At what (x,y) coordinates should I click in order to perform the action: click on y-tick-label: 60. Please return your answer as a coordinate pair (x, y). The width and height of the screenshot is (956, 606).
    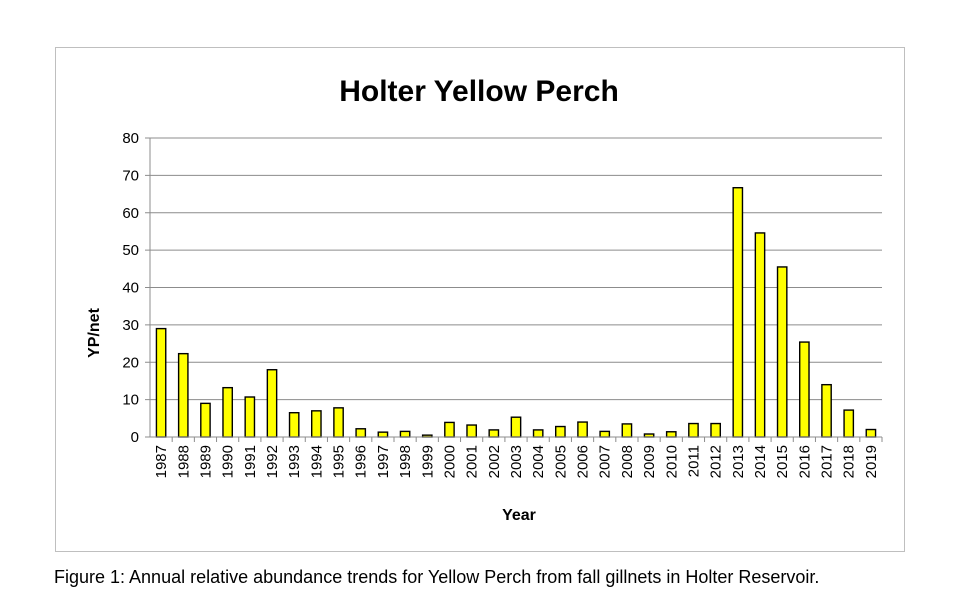
    Looking at the image, I should click on (130, 213).